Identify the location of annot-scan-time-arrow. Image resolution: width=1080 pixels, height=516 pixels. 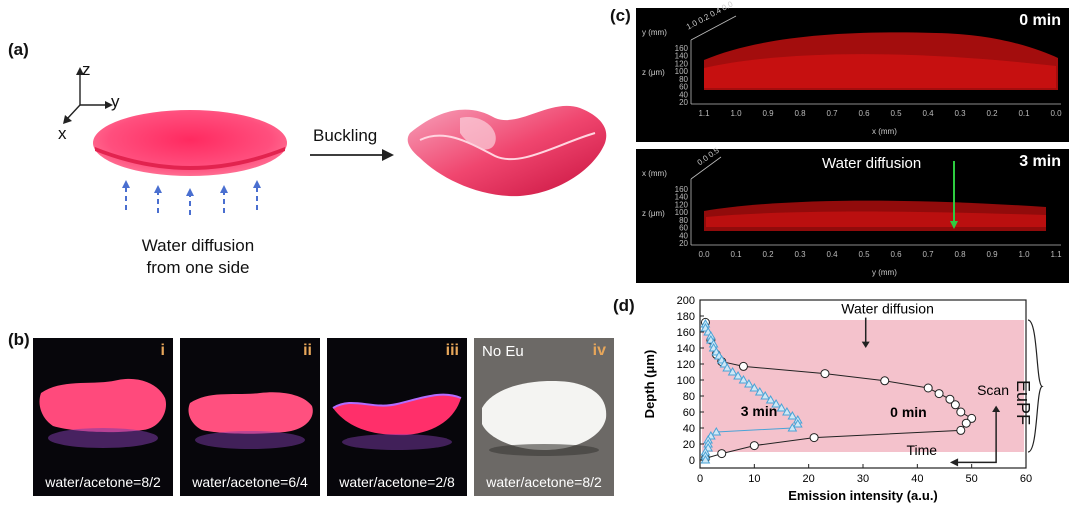
(976, 436).